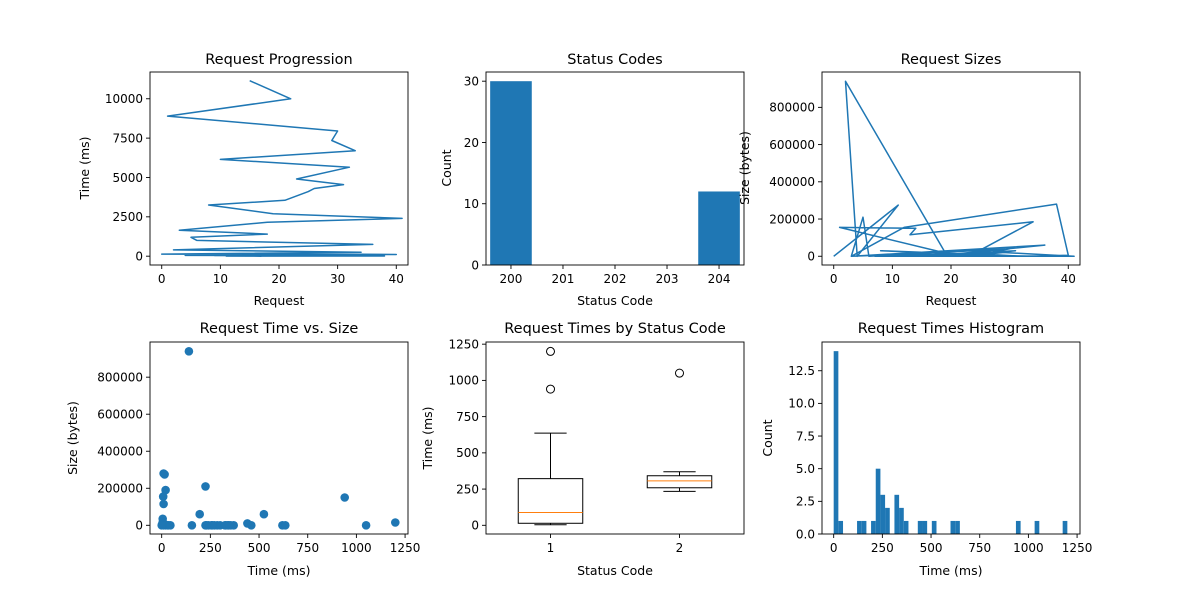  Describe the element at coordinates (805, 469) in the screenshot. I see `y-tick-label: 5.0` at that location.